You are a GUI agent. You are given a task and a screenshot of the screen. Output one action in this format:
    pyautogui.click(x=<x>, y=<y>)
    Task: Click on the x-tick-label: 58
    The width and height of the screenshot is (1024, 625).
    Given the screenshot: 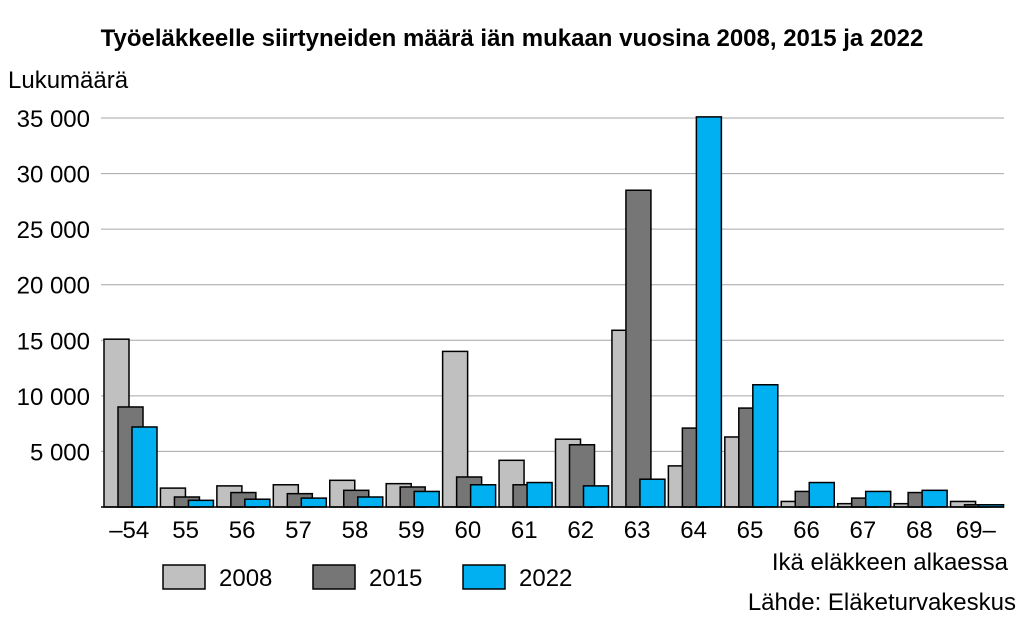 What is the action you would take?
    pyautogui.click(x=355, y=530)
    